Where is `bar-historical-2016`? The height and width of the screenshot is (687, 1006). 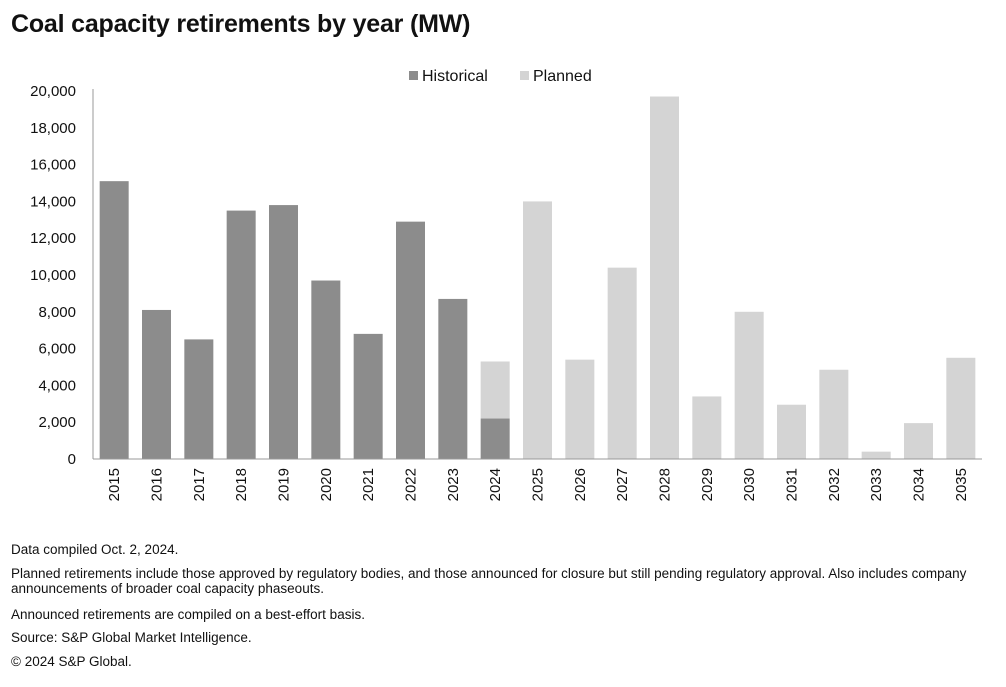
bar-historical-2016 is located at coordinates (156, 384).